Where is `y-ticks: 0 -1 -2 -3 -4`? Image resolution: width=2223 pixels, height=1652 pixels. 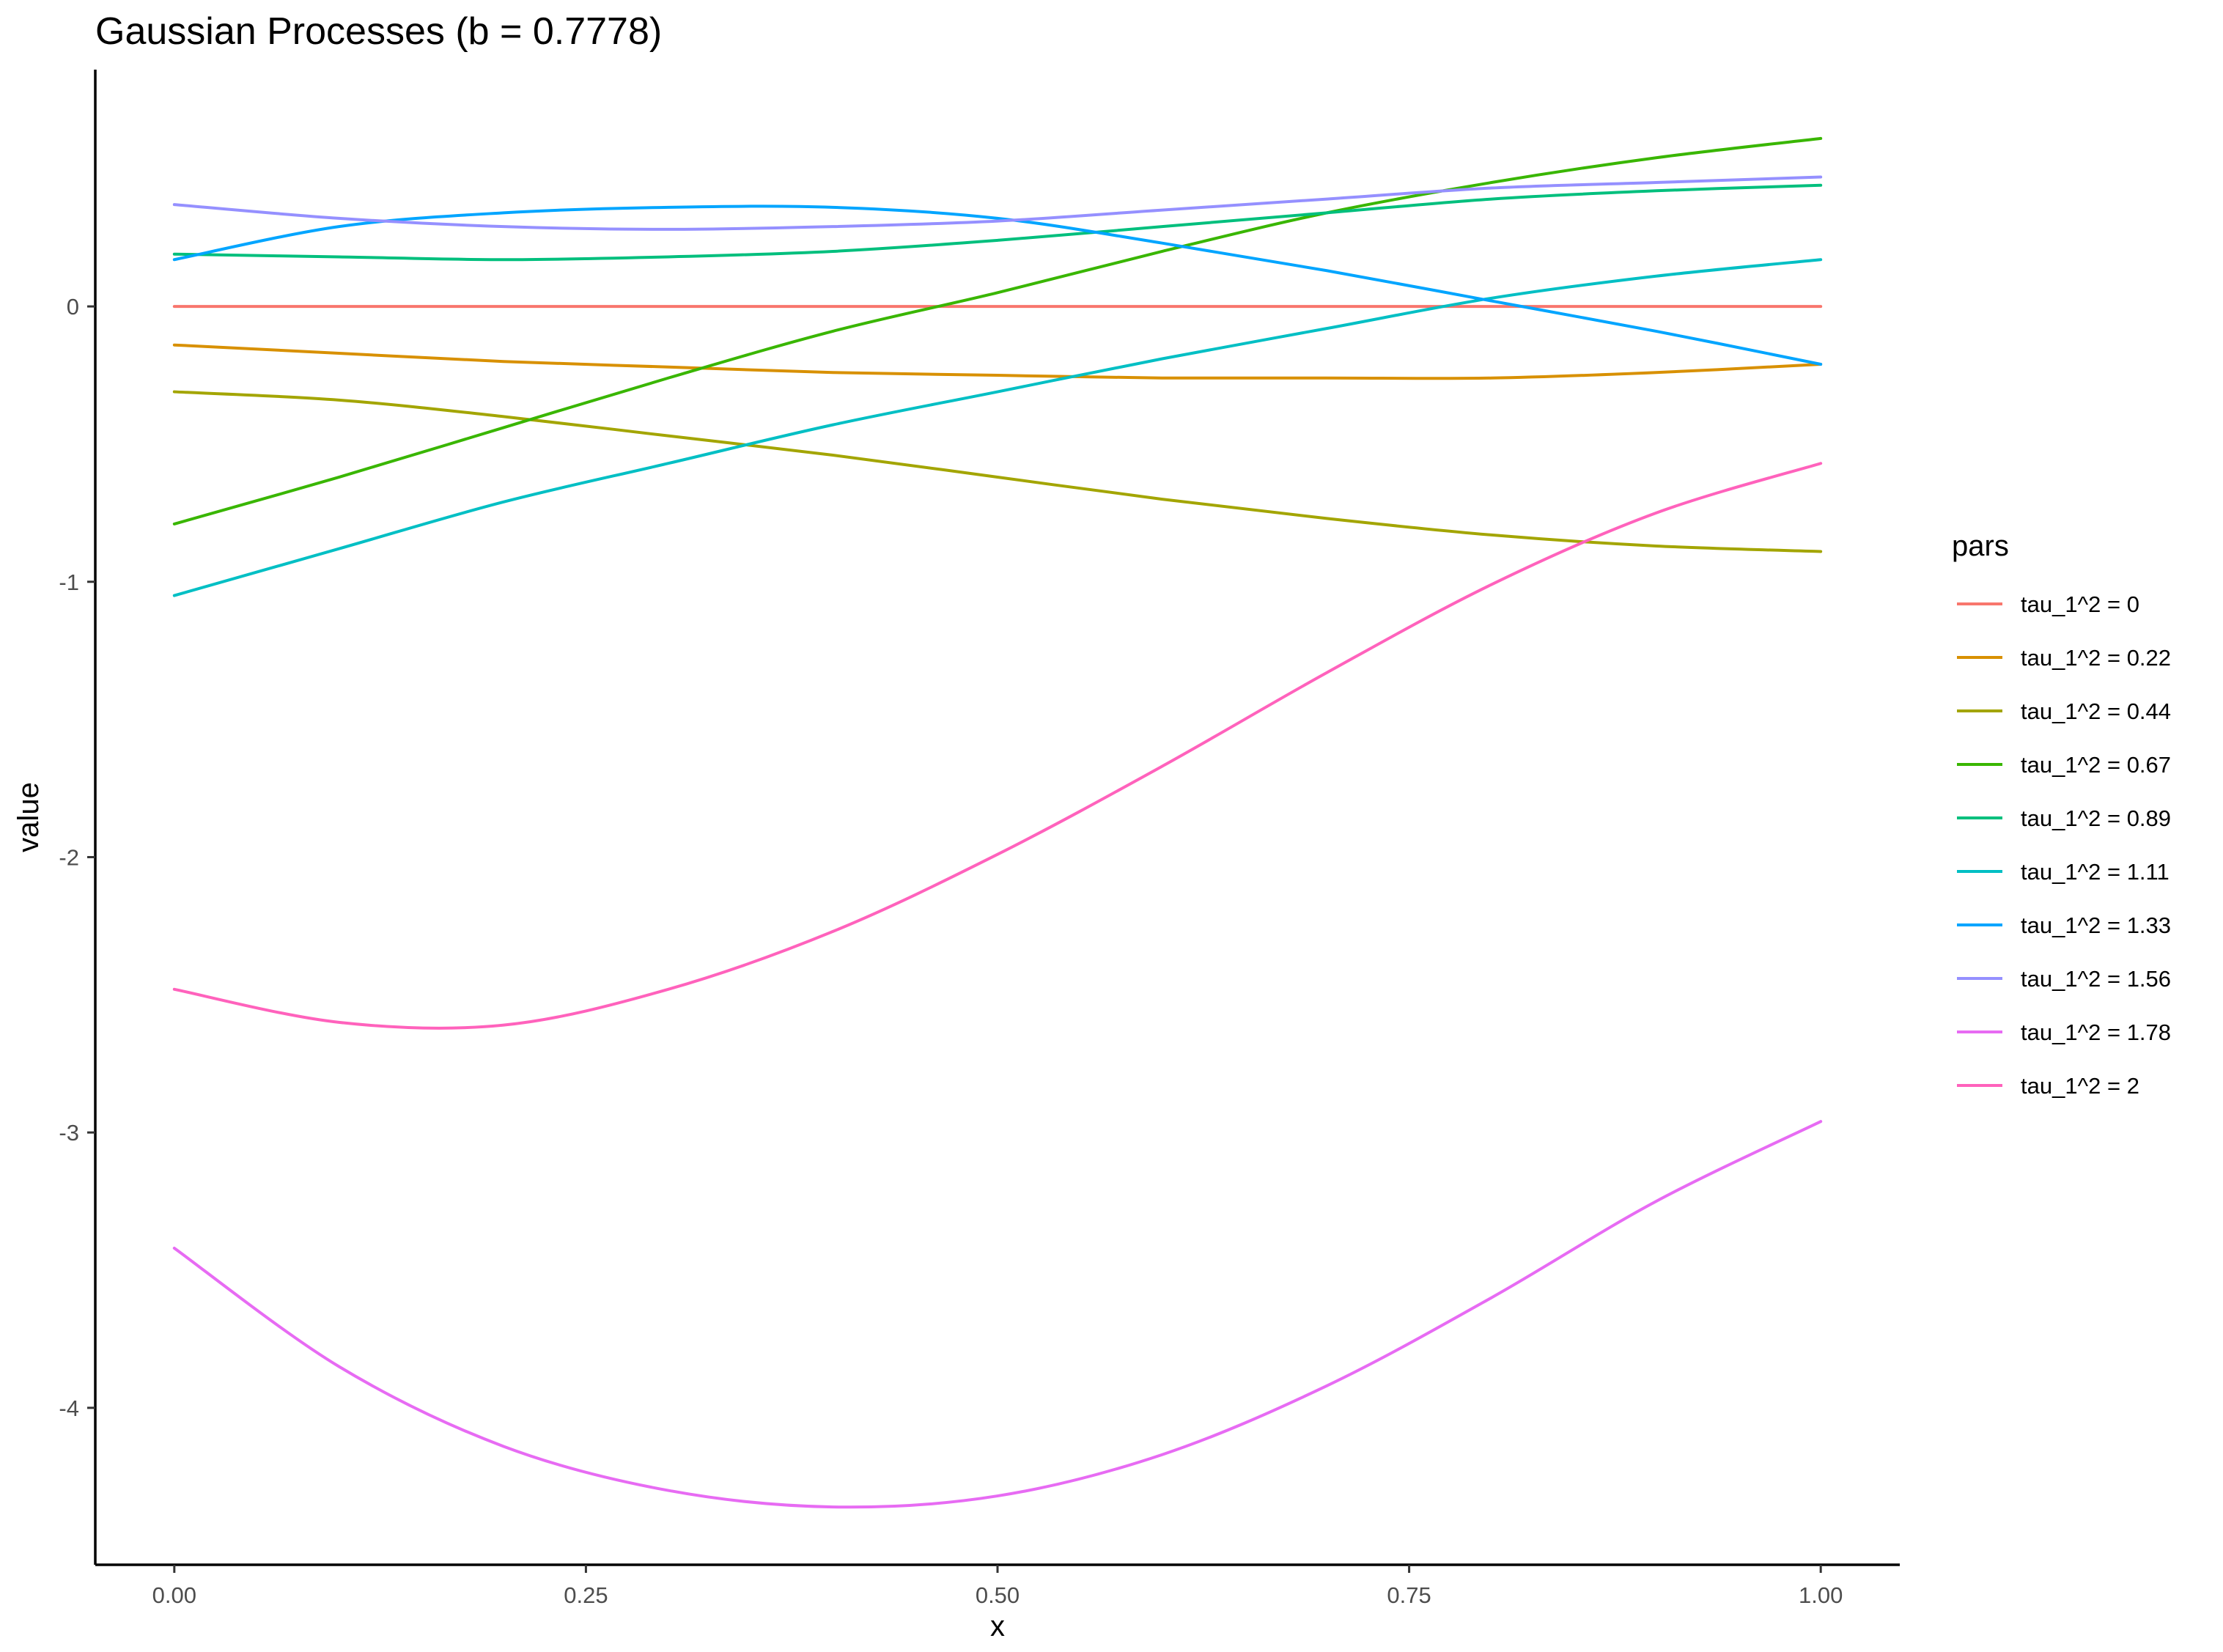
y-ticks: 0 -1 -2 -3 -4 is located at coordinates (77, 857).